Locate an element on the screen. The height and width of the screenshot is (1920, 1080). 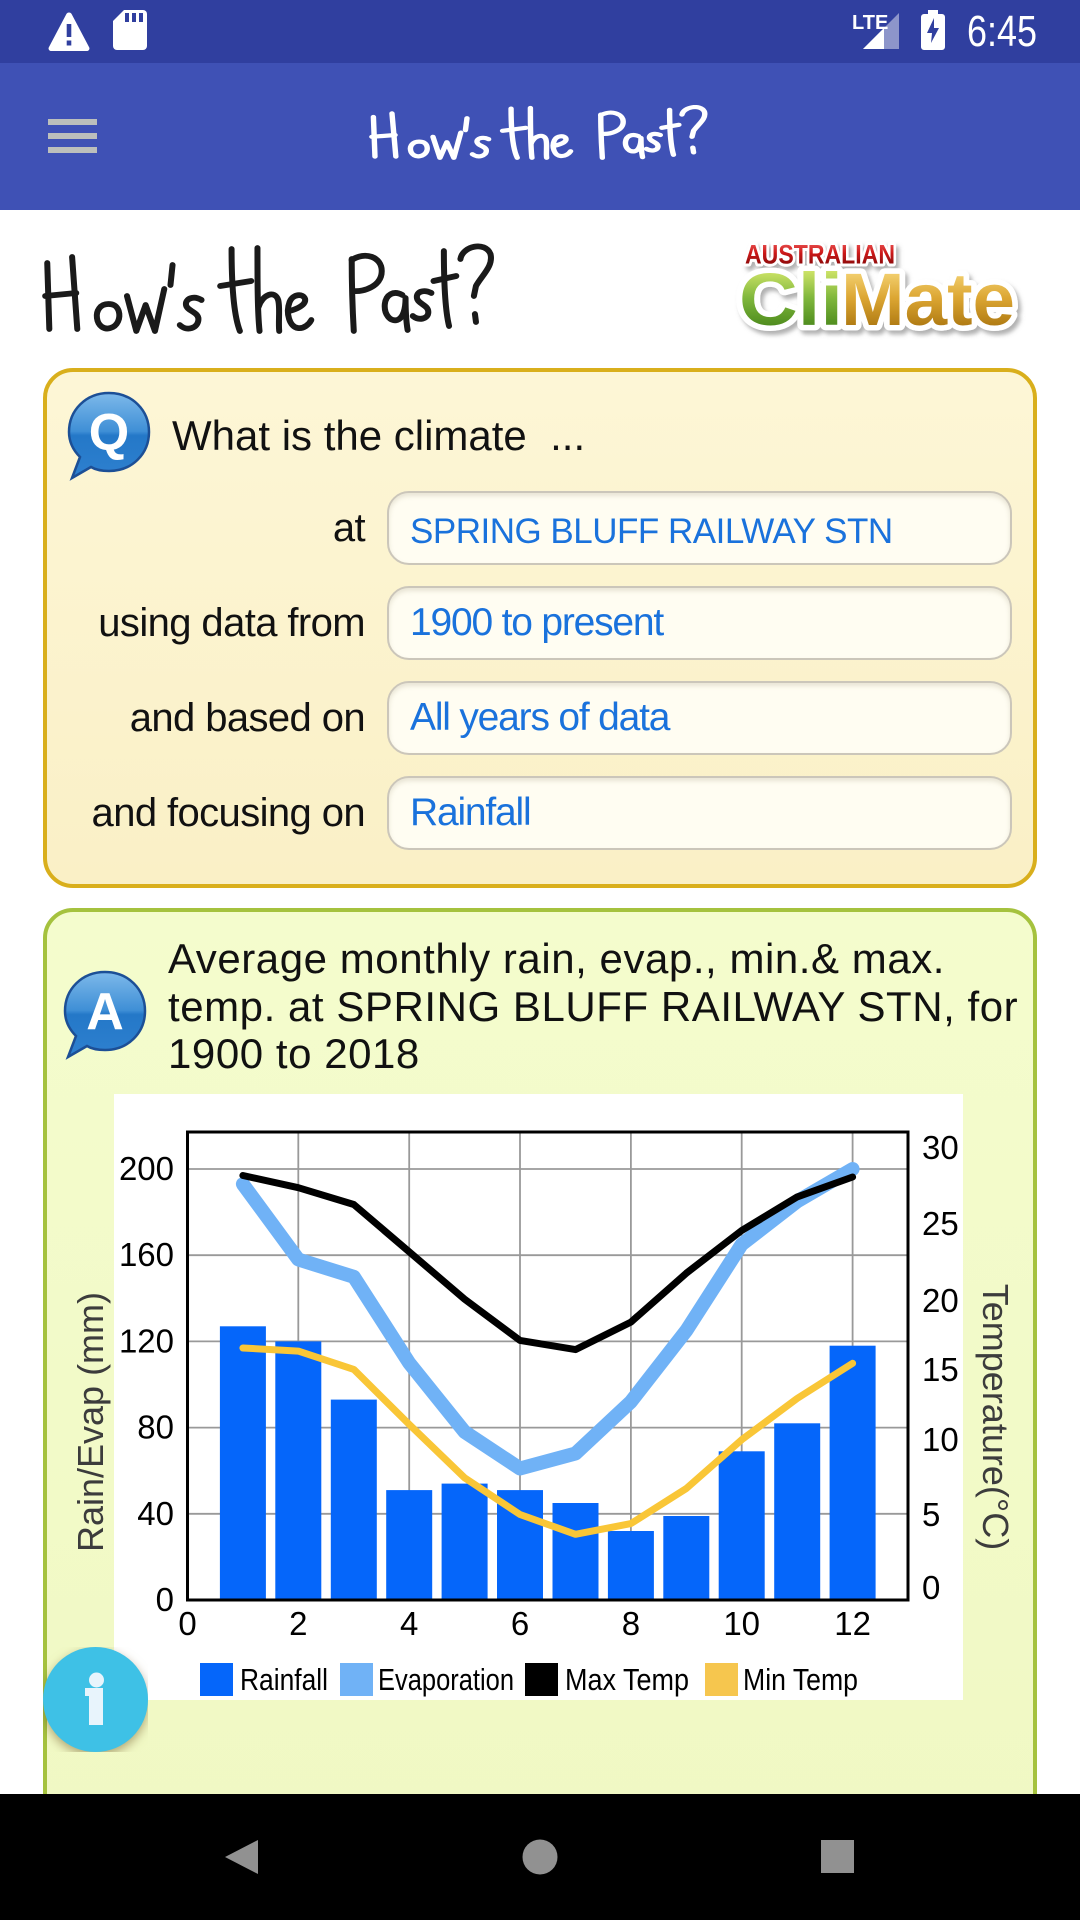
svg-text: 20 is located at coordinates (940, 1300).